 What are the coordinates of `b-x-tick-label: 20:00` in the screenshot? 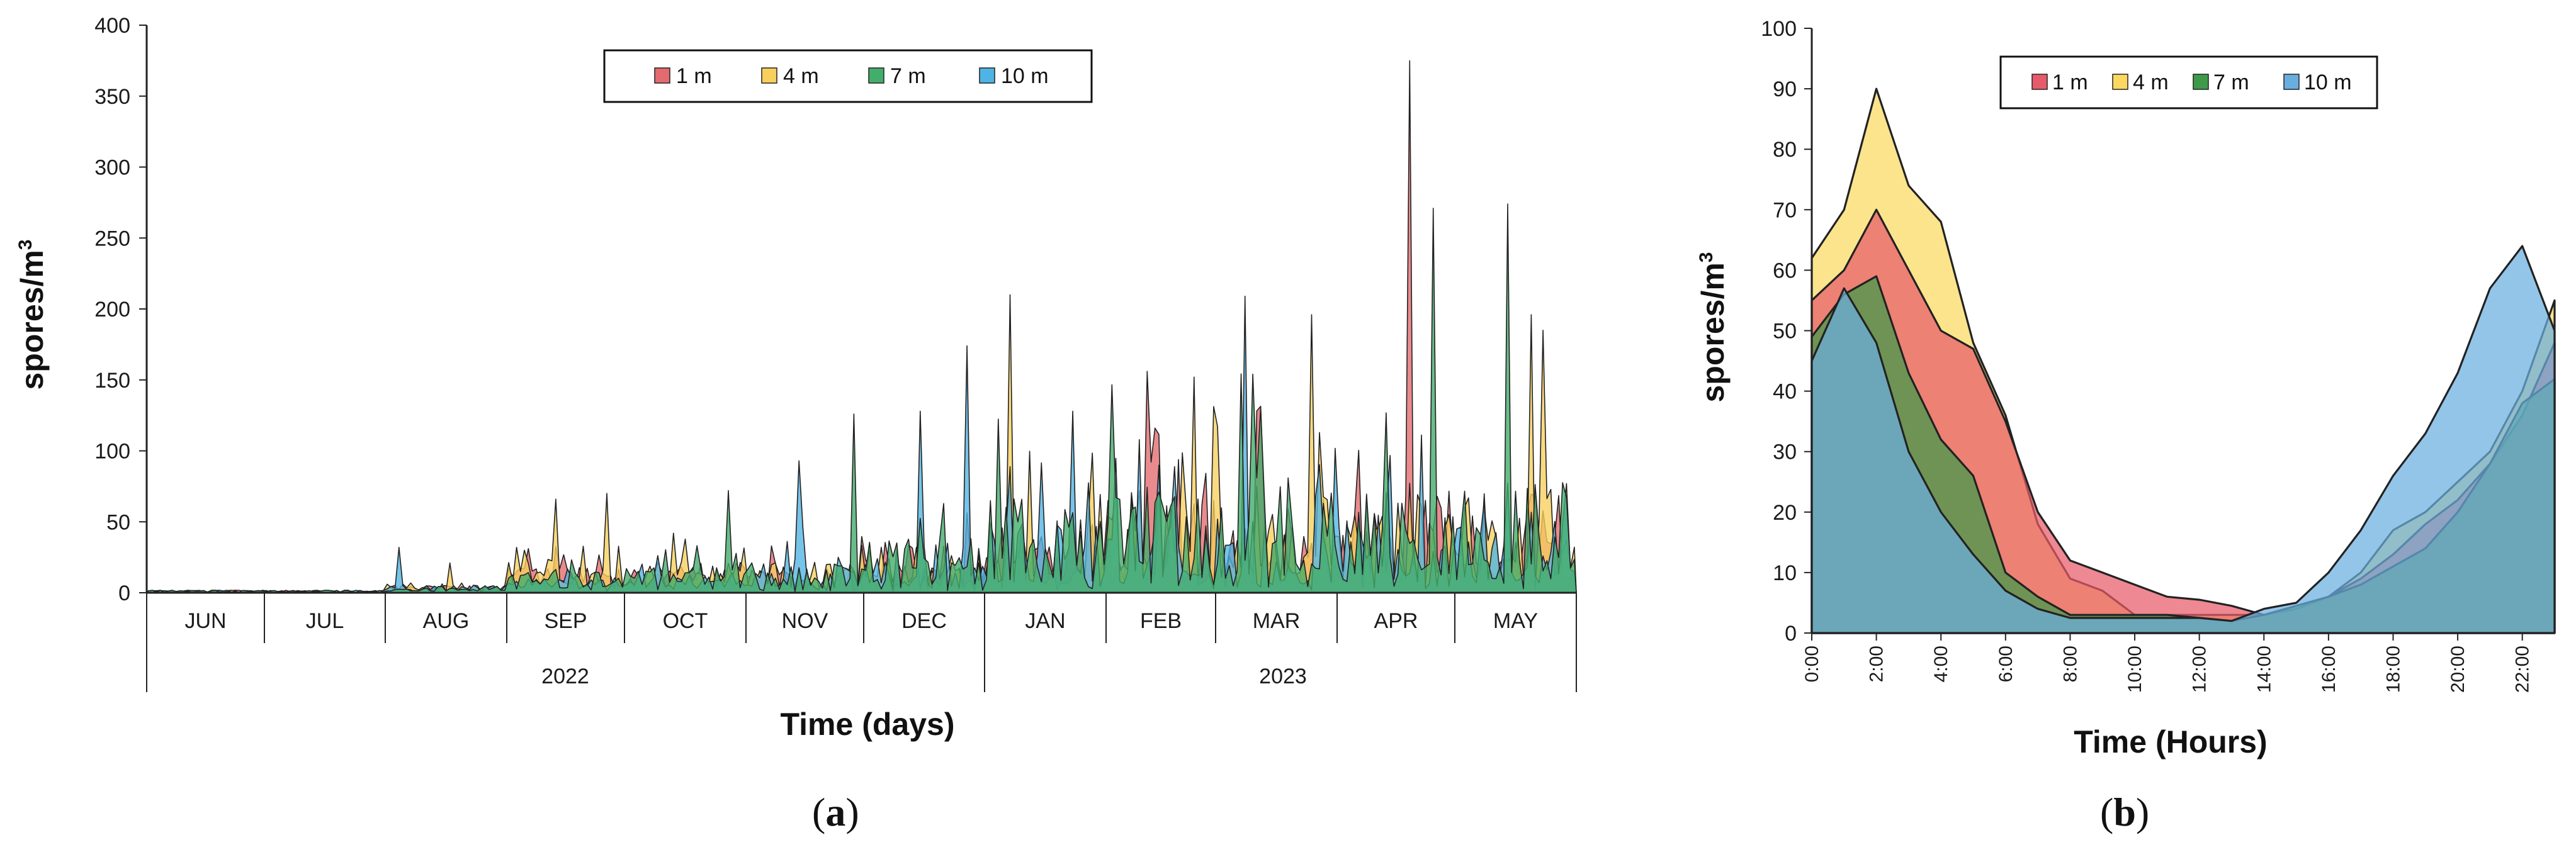 It's located at (2458, 670).